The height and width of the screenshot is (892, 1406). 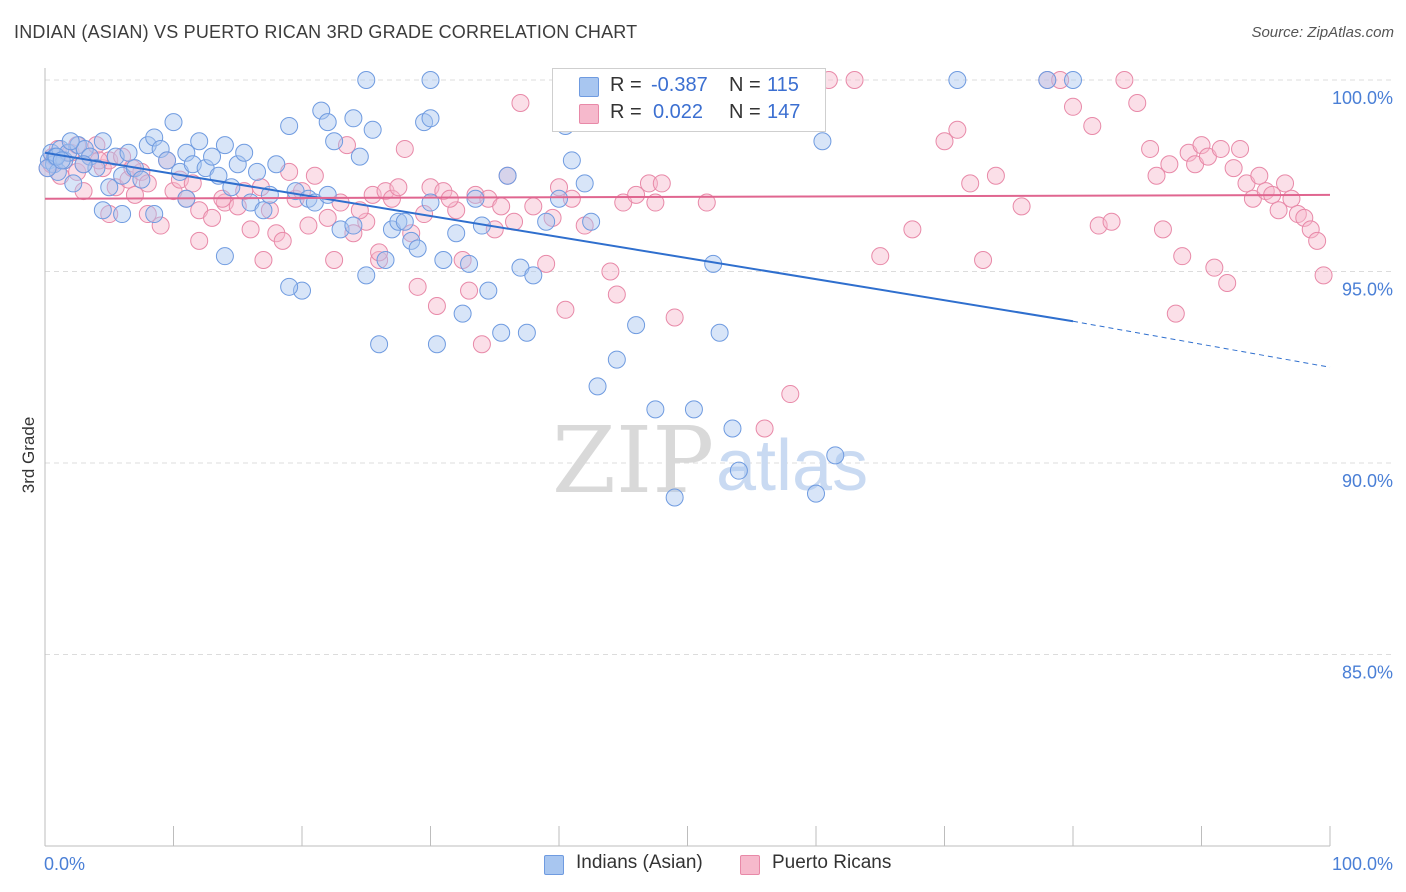 I want to click on watermark-atlas: atlas, so click(x=792, y=466).